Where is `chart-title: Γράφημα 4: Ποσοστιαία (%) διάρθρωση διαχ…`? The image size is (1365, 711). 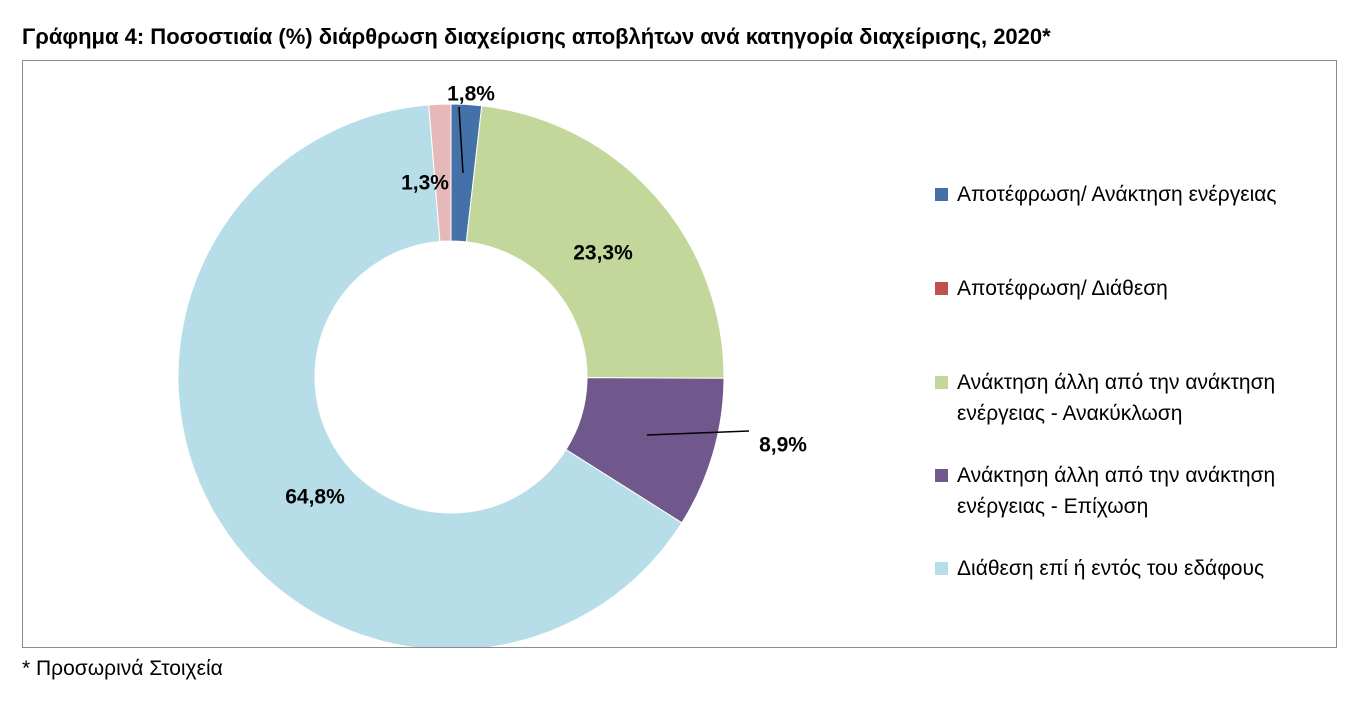 chart-title: Γράφημα 4: Ποσοστιαία (%) διάρθρωση διαχ… is located at coordinates (536, 36).